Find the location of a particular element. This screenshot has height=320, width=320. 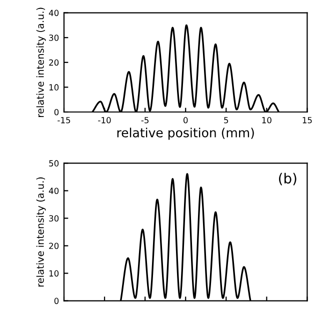

x-tick-label: -15 is located at coordinates (64, 120).